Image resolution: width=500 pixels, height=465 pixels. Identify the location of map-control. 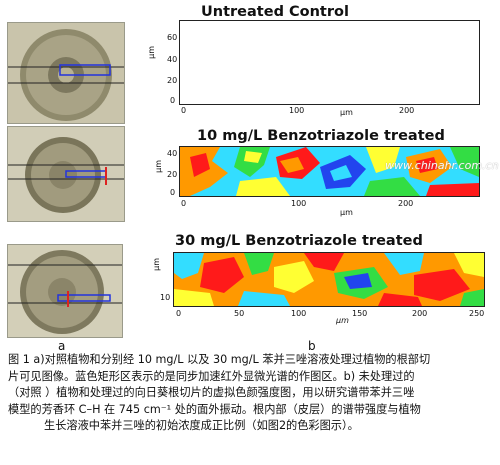
(329, 62).